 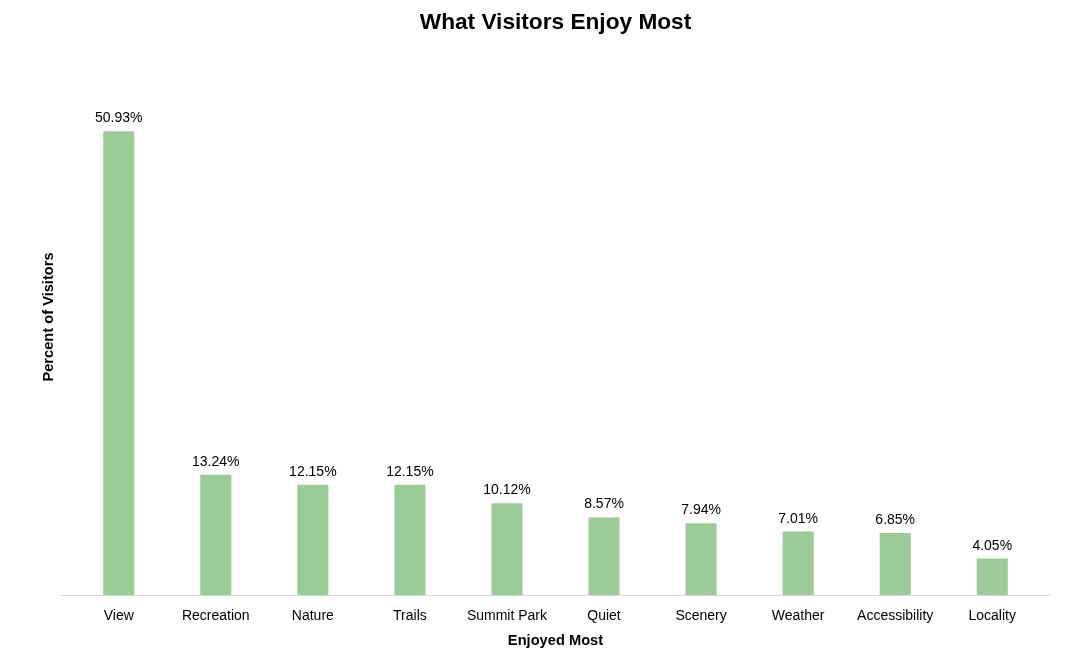 What do you see at coordinates (119, 614) in the screenshot?
I see `x-tick-label: View` at bounding box center [119, 614].